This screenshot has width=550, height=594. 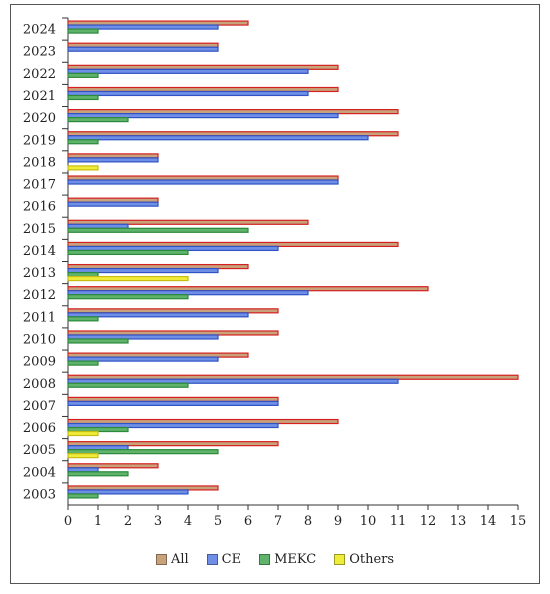 What do you see at coordinates (98, 521) in the screenshot?
I see `x-tick-label: 1` at bounding box center [98, 521].